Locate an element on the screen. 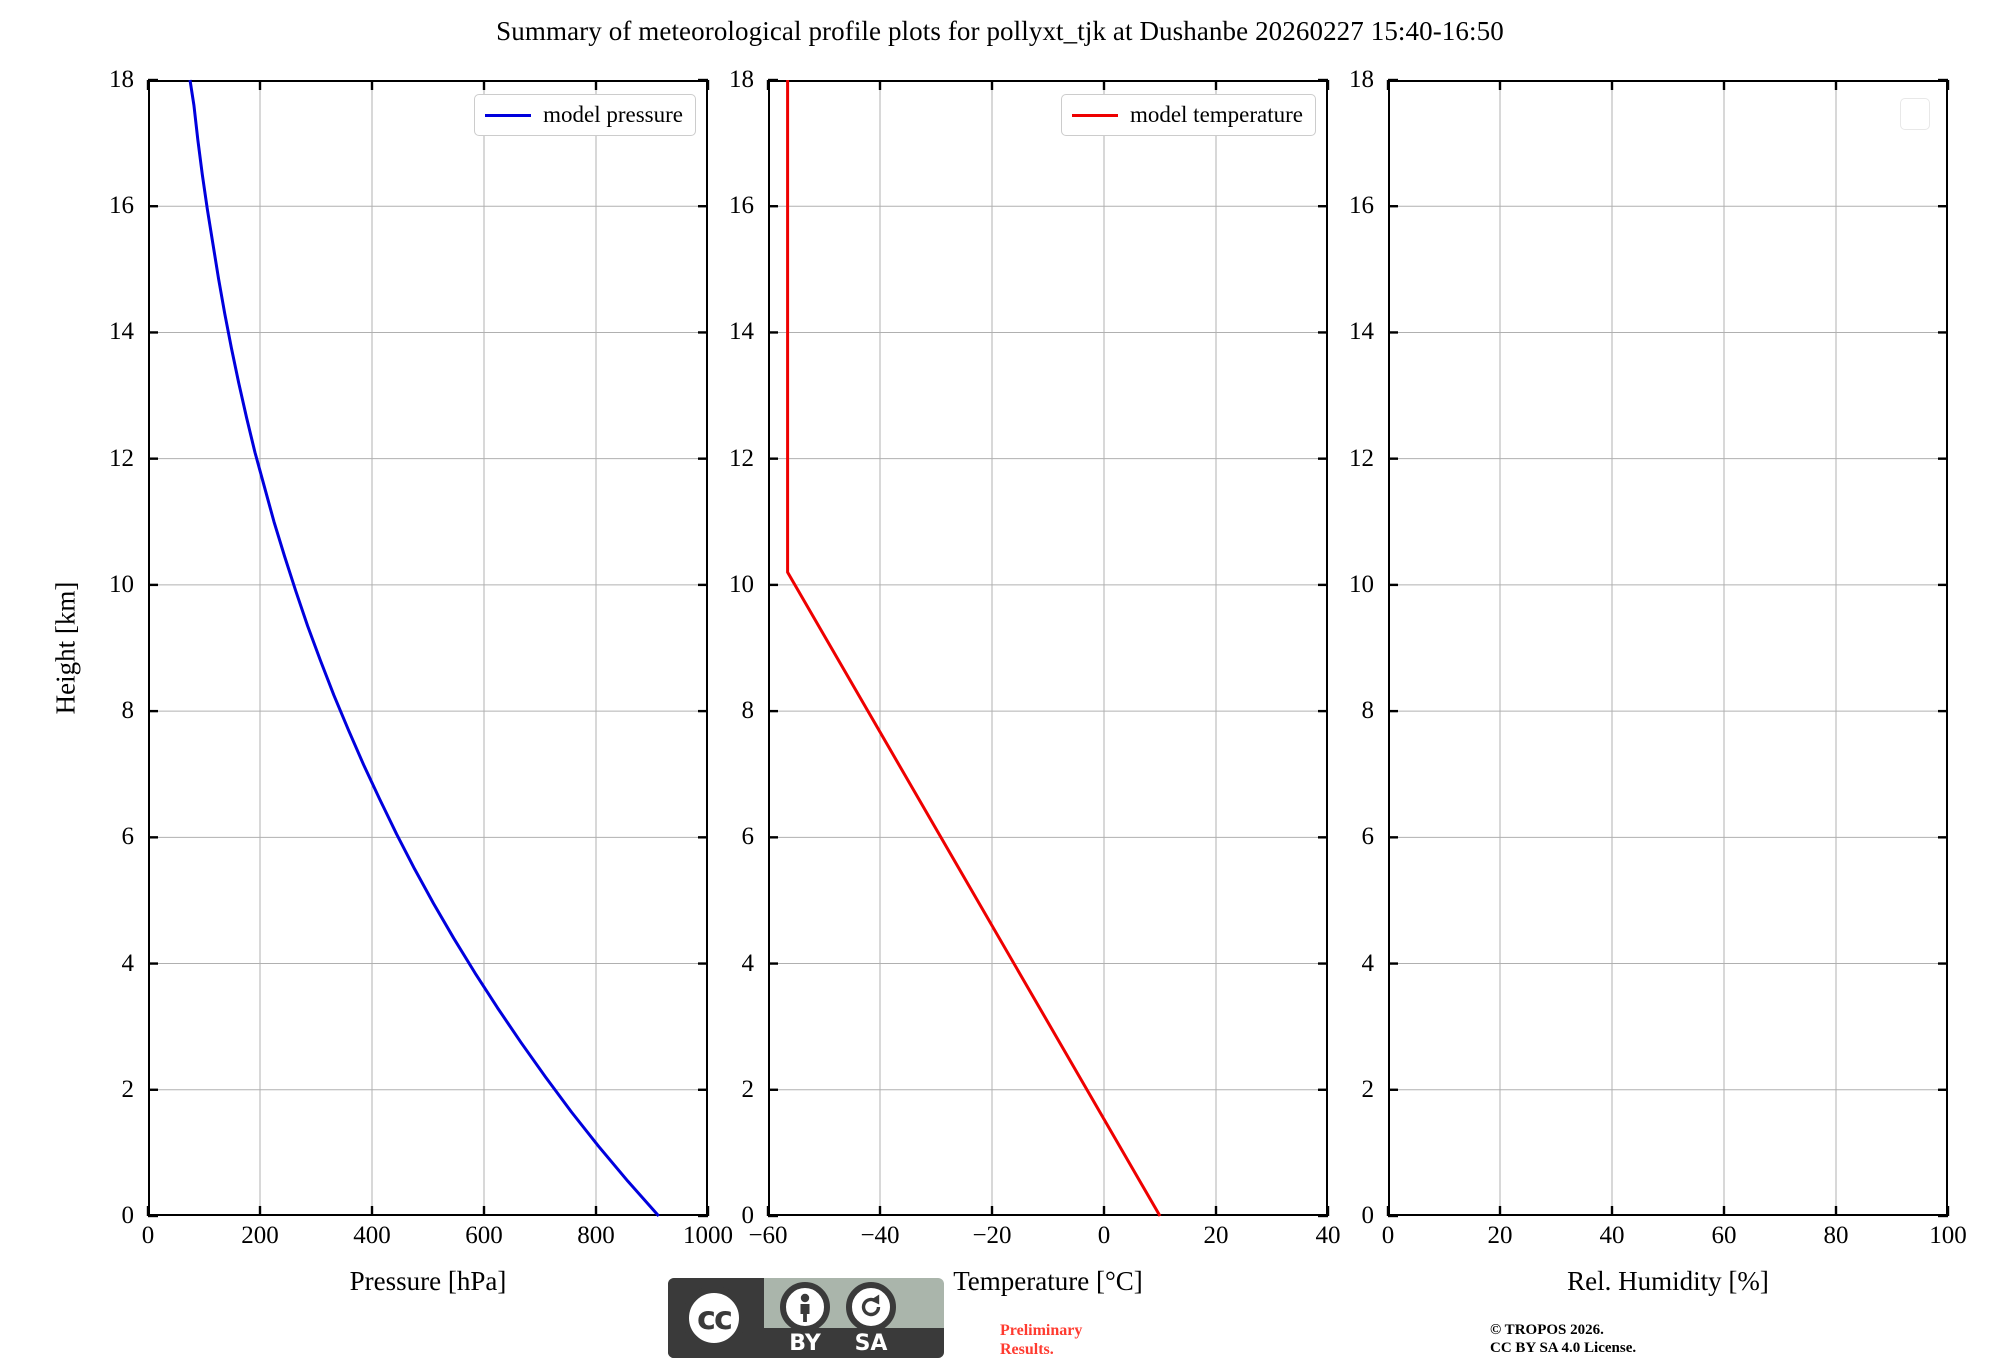 This screenshot has height=1360, width=2000. y-axis-title: Height [km] is located at coordinates (65, 648).